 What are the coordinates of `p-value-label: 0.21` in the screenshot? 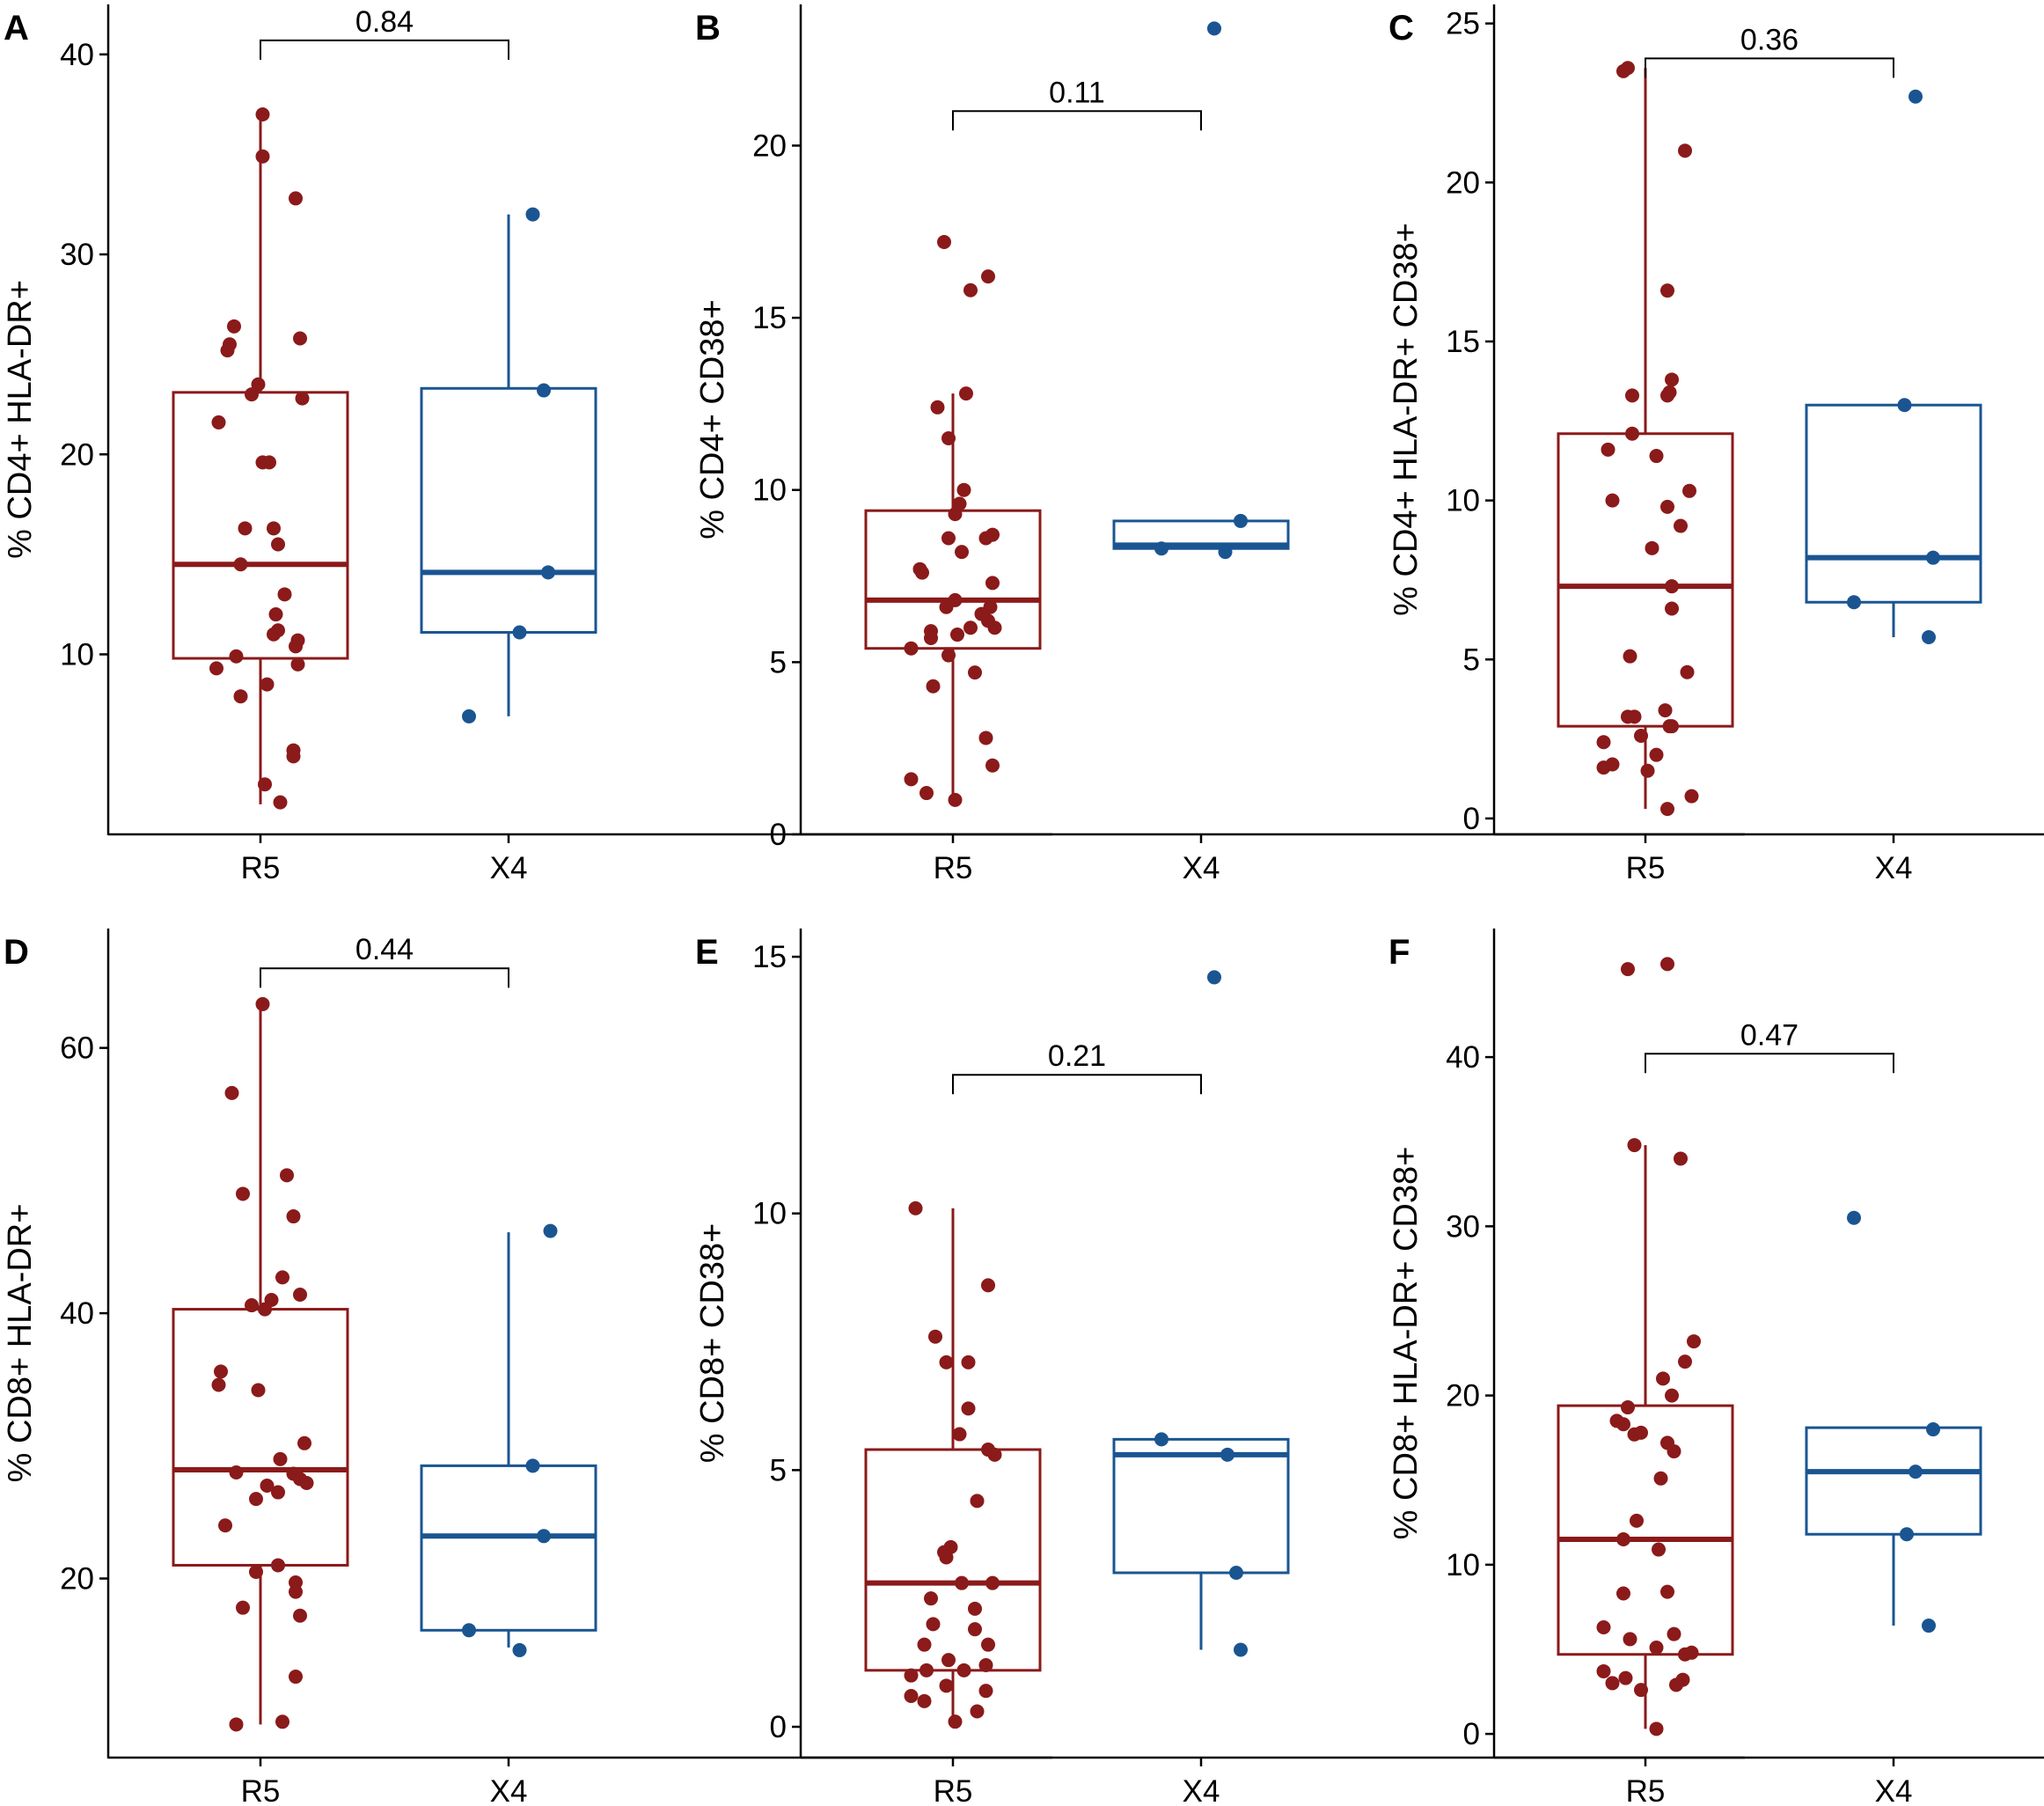 It's located at (1077, 1056).